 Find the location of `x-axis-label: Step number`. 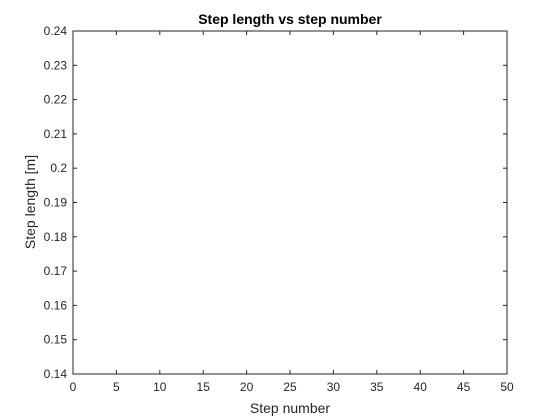

x-axis-label: Step number is located at coordinates (290, 408).